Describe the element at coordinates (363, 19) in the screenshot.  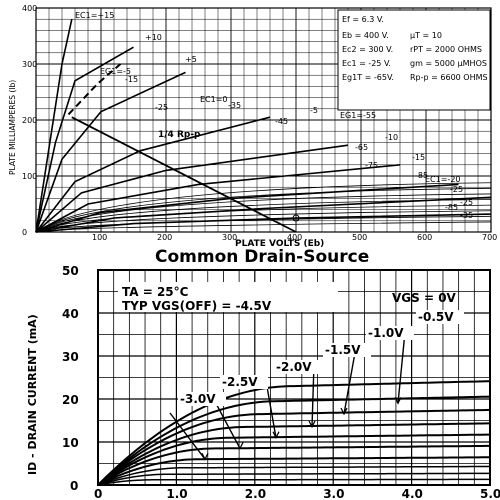
I see `spec-line: Ef = 6.3 V.` at that location.